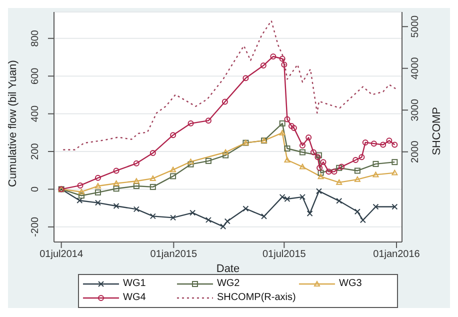 The width and height of the screenshot is (458, 317). What do you see at coordinates (350, 284) in the screenshot?
I see `legend-label: WG3` at bounding box center [350, 284].